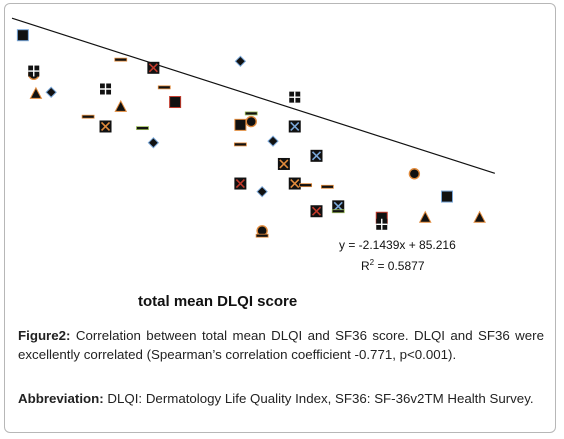 The image size is (564, 439). I want to click on caption-label: Figure2:, so click(44, 335).